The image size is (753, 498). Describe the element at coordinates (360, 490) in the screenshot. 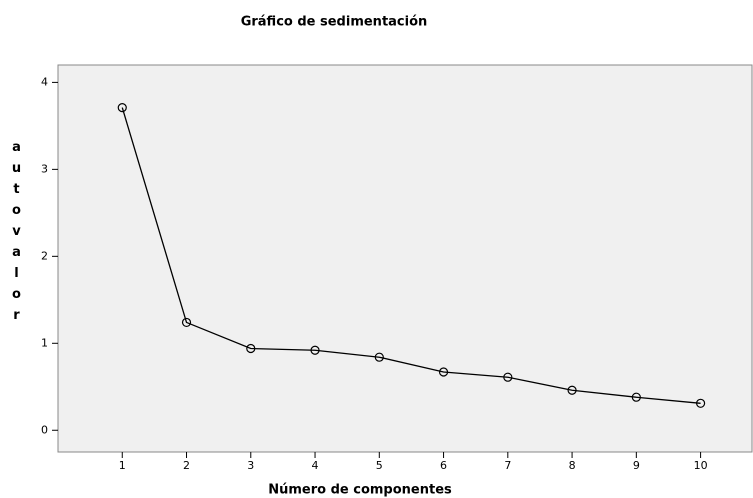

I see `x-axis-label: Número de componentes` at that location.